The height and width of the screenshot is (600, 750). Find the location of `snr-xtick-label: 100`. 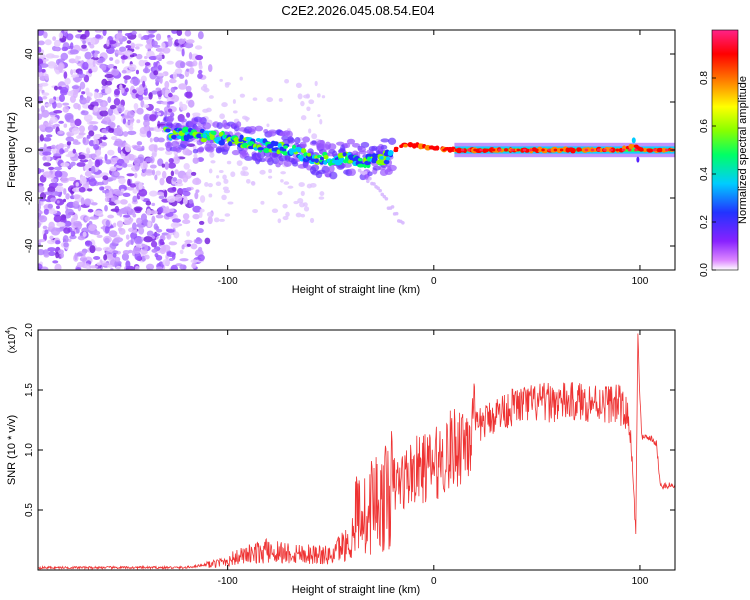

snr-xtick-label: 100 is located at coordinates (640, 581).